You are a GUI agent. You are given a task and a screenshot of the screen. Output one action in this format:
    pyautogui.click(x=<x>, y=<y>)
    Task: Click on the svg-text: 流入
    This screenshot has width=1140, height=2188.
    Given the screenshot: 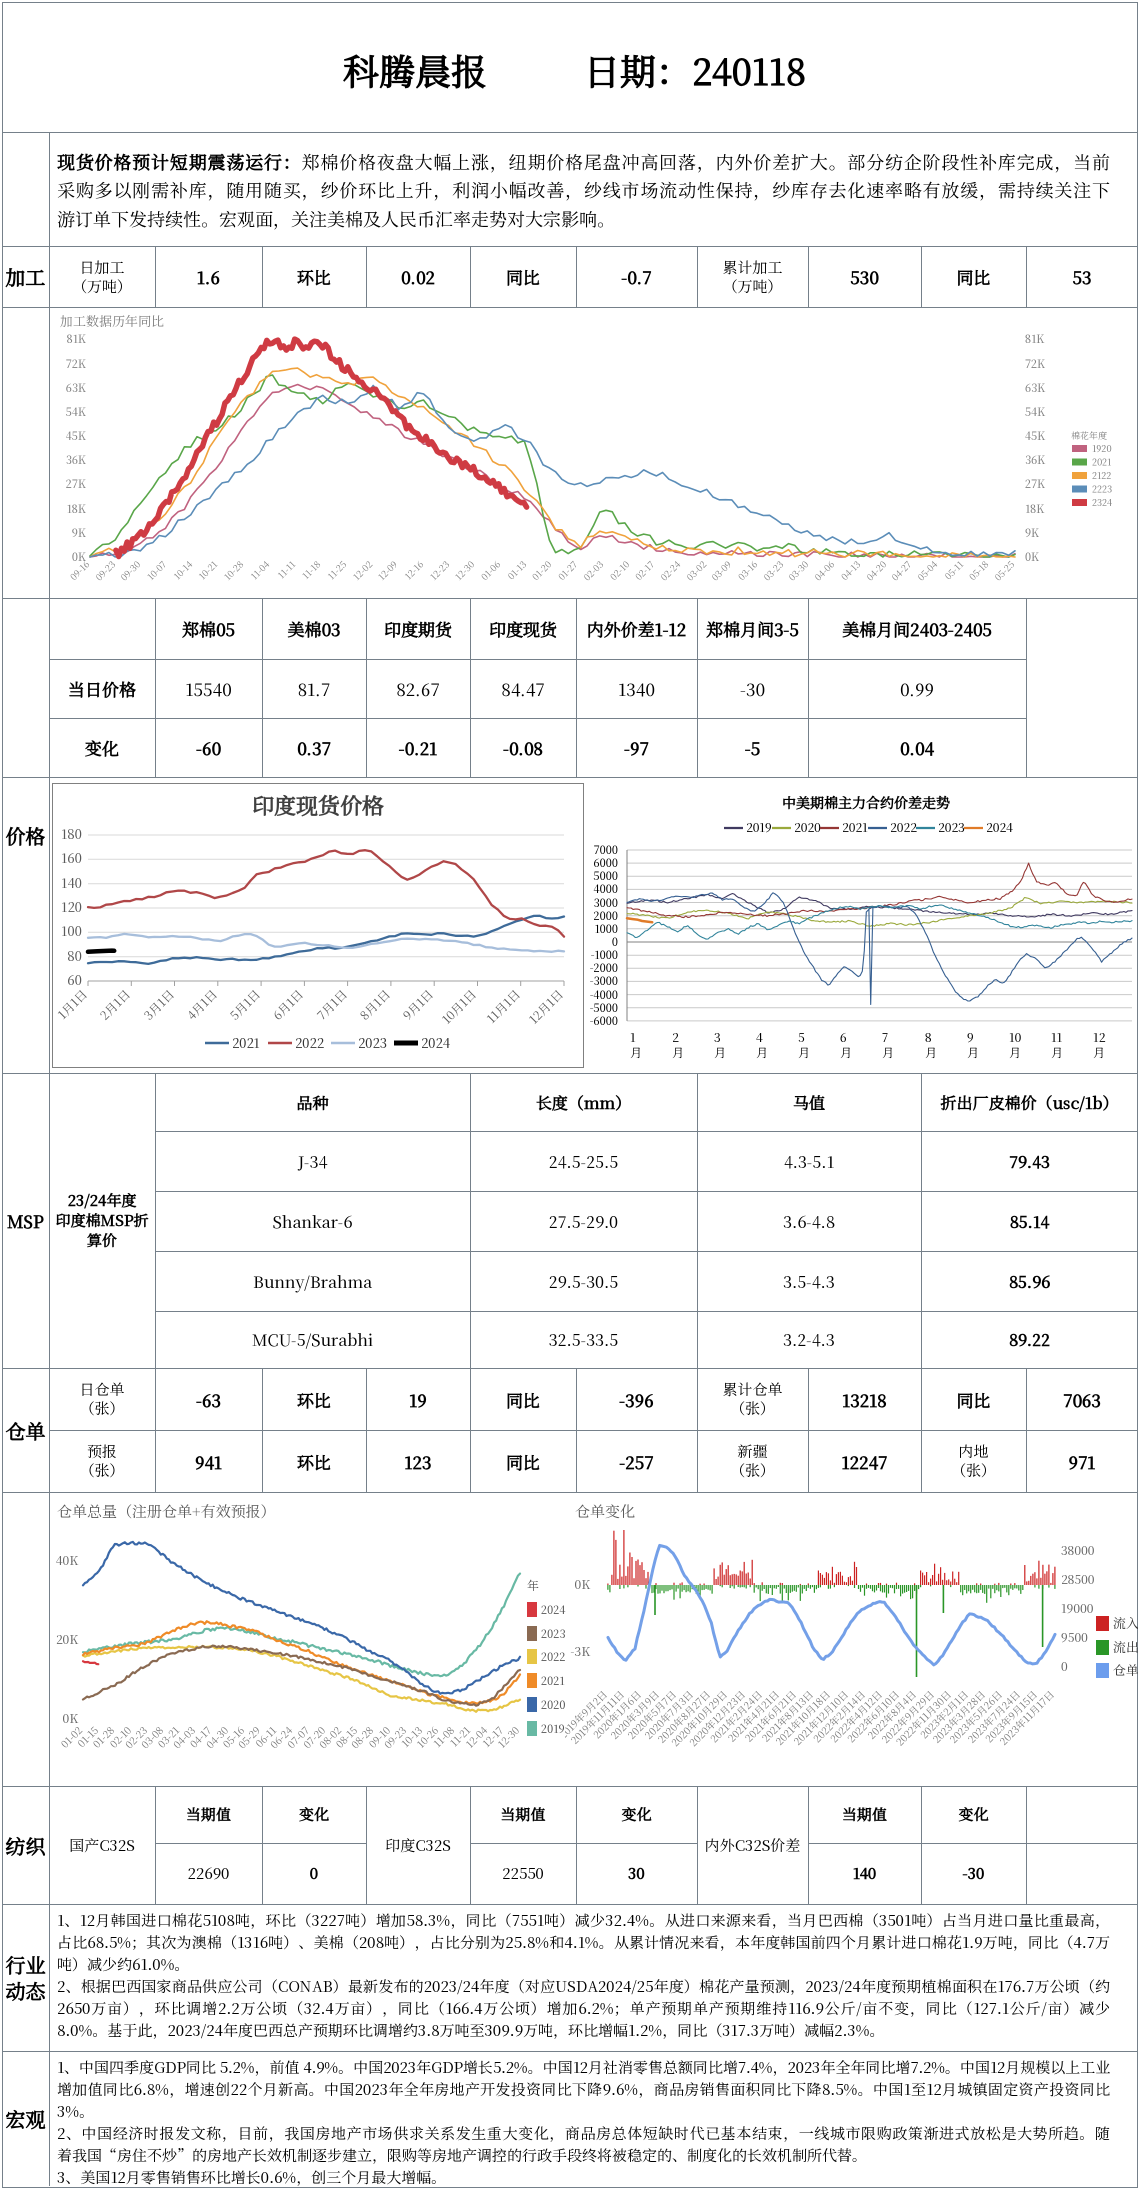 What is the action you would take?
    pyautogui.click(x=1125, y=1622)
    